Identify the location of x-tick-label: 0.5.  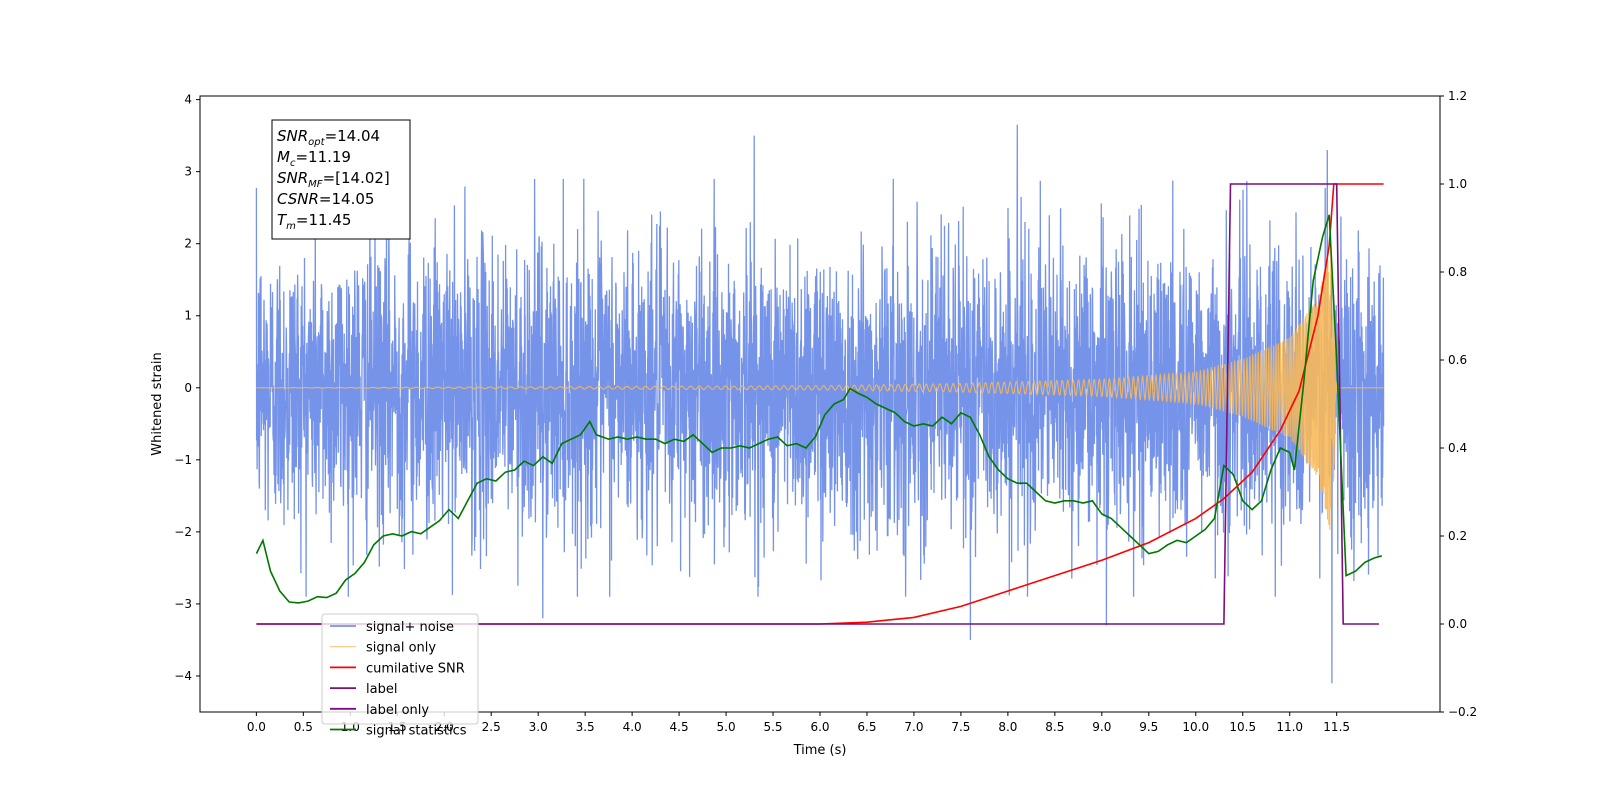
(303, 727).